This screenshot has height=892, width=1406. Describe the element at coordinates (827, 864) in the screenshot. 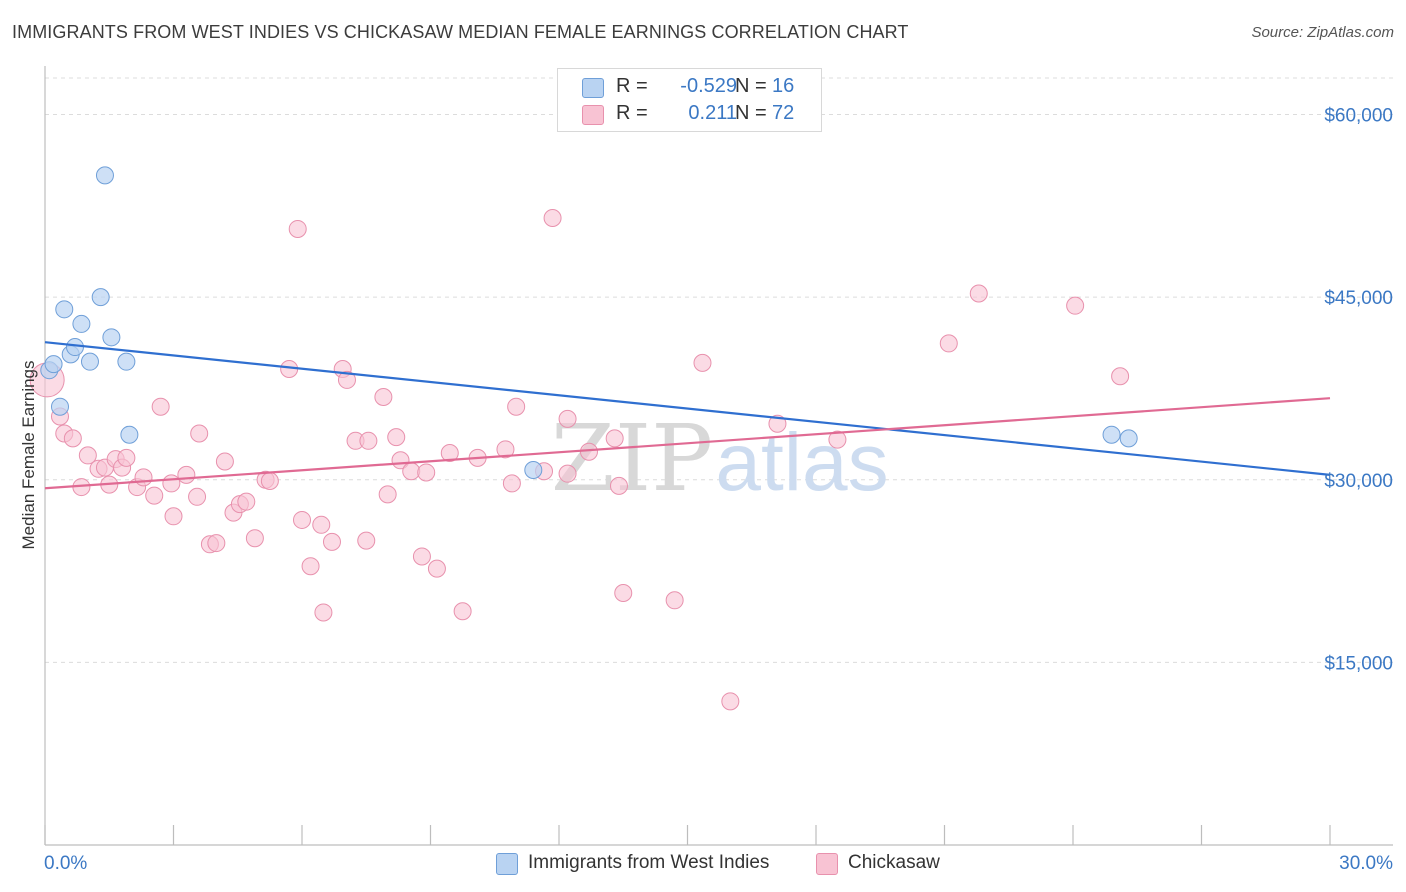

I see `series-swatch-pink` at that location.